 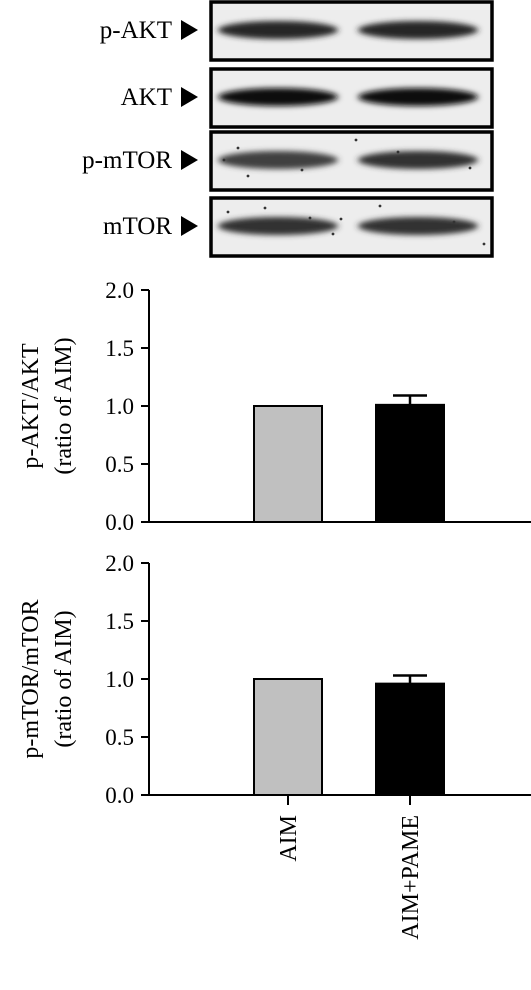 I want to click on blot-band-akt-lane2, so click(x=418, y=97).